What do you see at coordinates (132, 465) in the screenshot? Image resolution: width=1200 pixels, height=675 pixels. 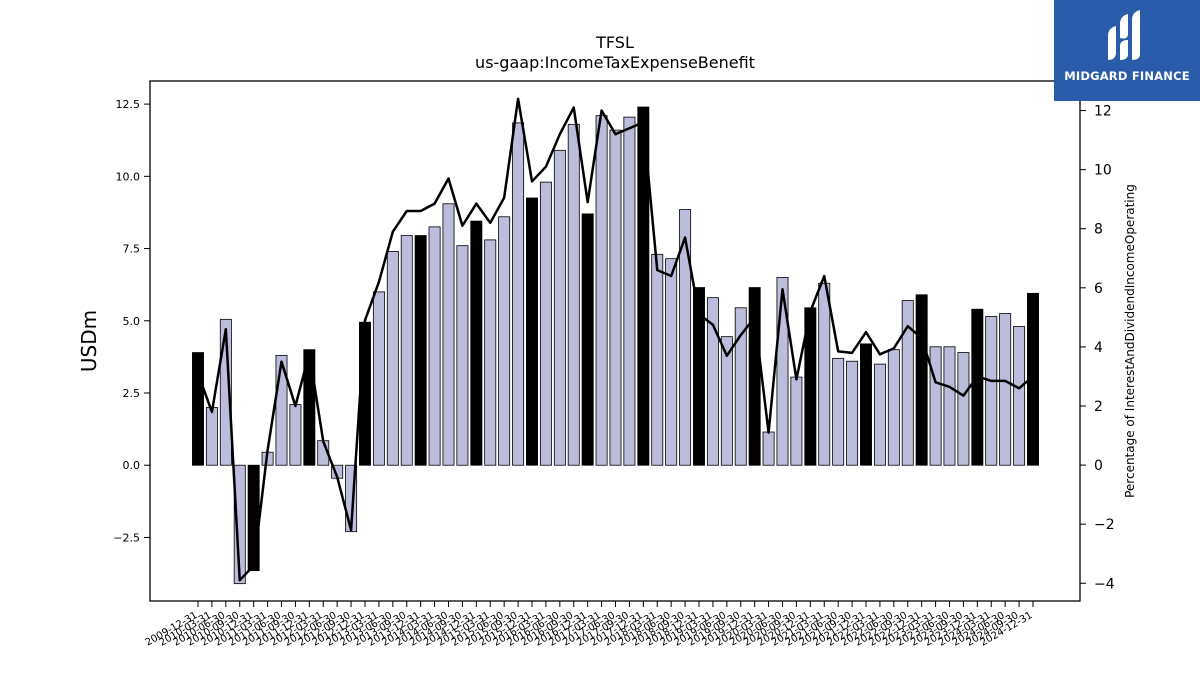 I see `y-tick-label: 0.0` at bounding box center [132, 465].